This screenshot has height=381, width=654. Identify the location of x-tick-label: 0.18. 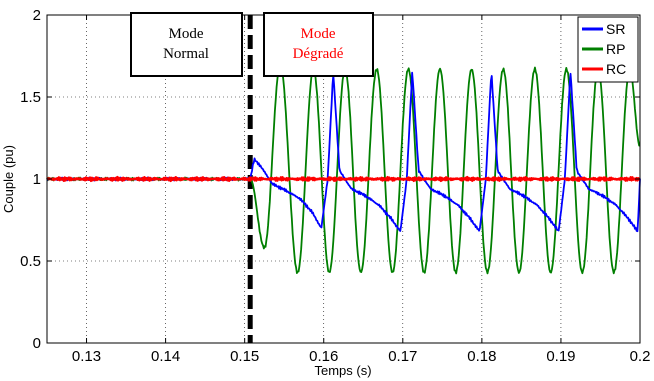
(481, 356).